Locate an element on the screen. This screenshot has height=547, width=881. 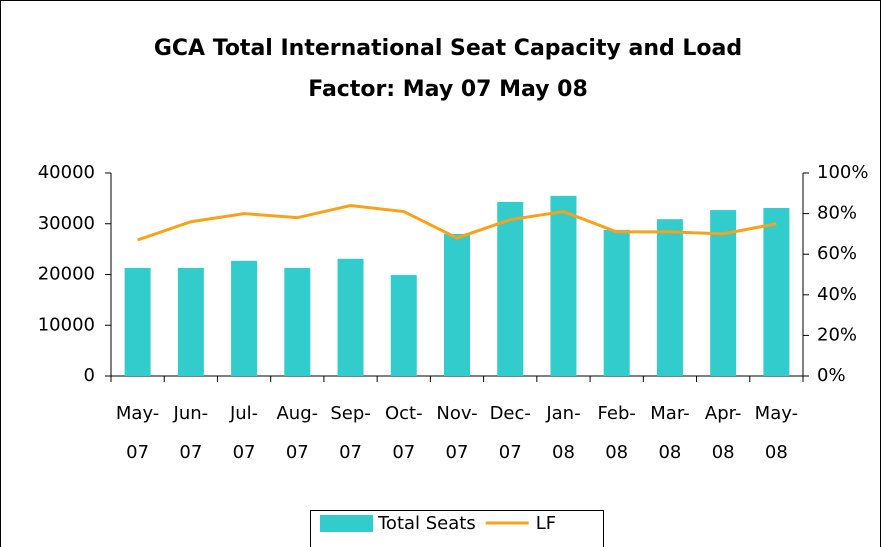
y-tick-label: 30000 is located at coordinates (66, 223).